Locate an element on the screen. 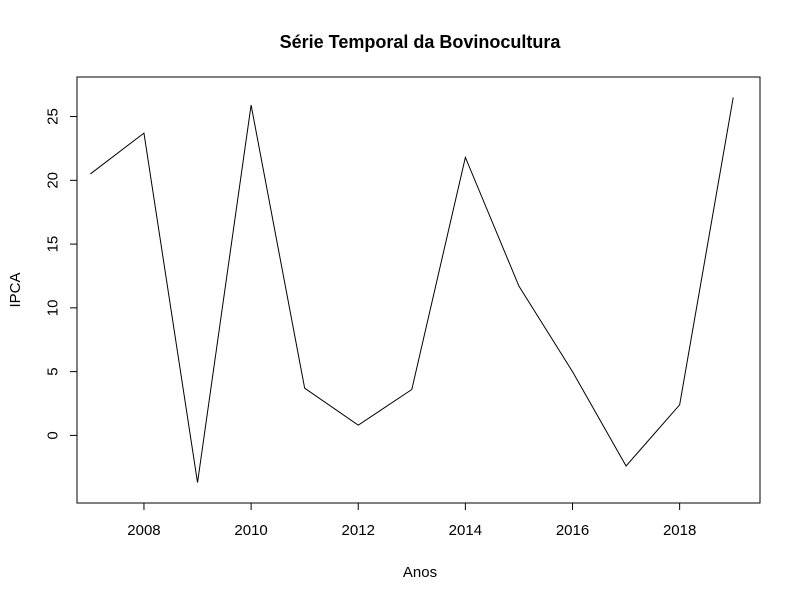  x-tick-label: 2016 is located at coordinates (572, 530).